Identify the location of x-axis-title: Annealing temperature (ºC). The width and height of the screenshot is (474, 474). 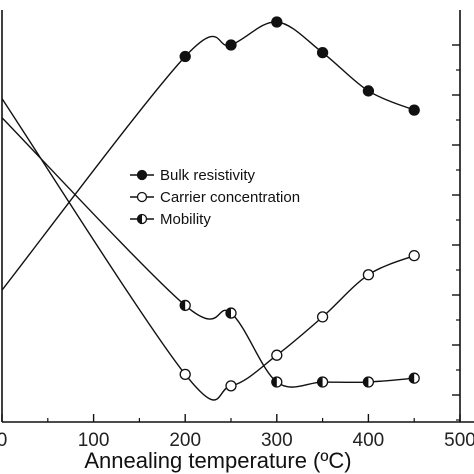
(217, 460).